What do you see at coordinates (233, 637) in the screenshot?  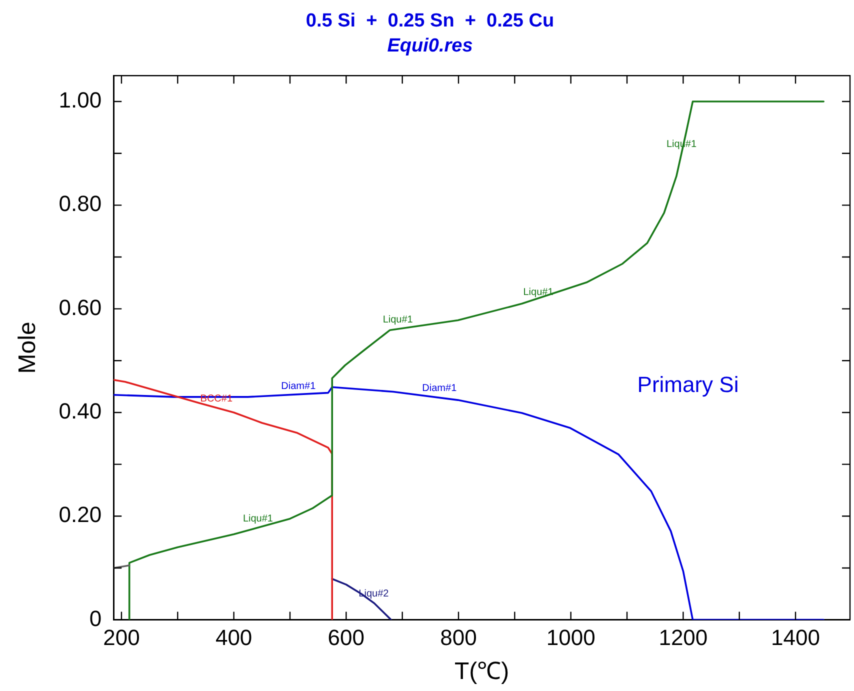 I see `x-tick-label: 400` at bounding box center [233, 637].